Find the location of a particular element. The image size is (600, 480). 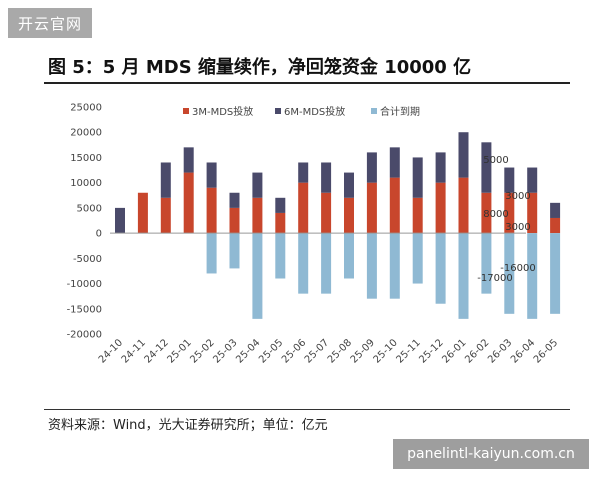

x-tick-label: 25-09 is located at coordinates (363, 351).